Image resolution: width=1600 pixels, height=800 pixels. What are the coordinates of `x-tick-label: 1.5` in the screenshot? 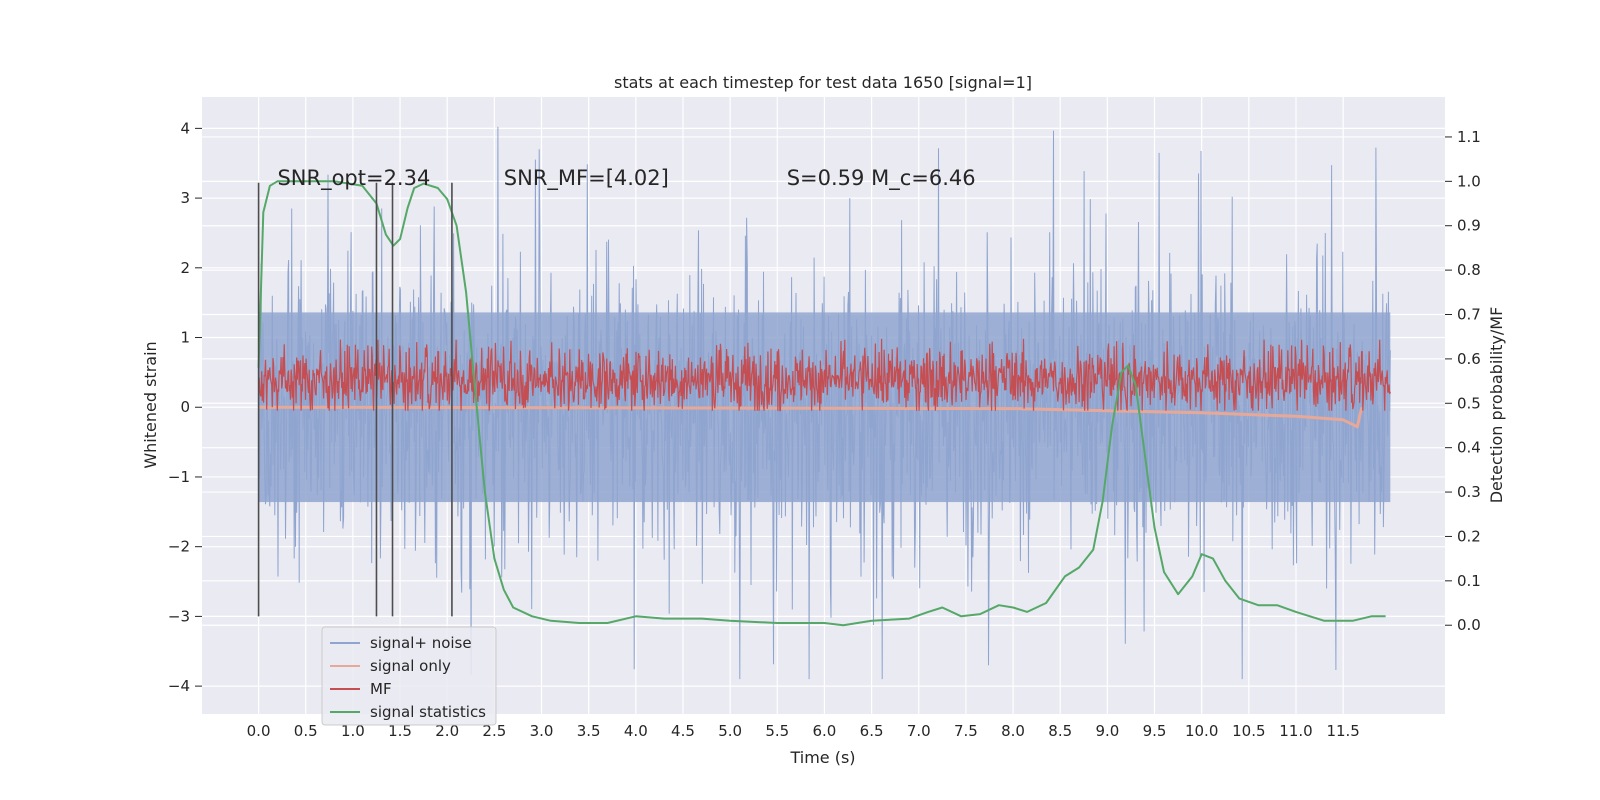 It's located at (400, 731).